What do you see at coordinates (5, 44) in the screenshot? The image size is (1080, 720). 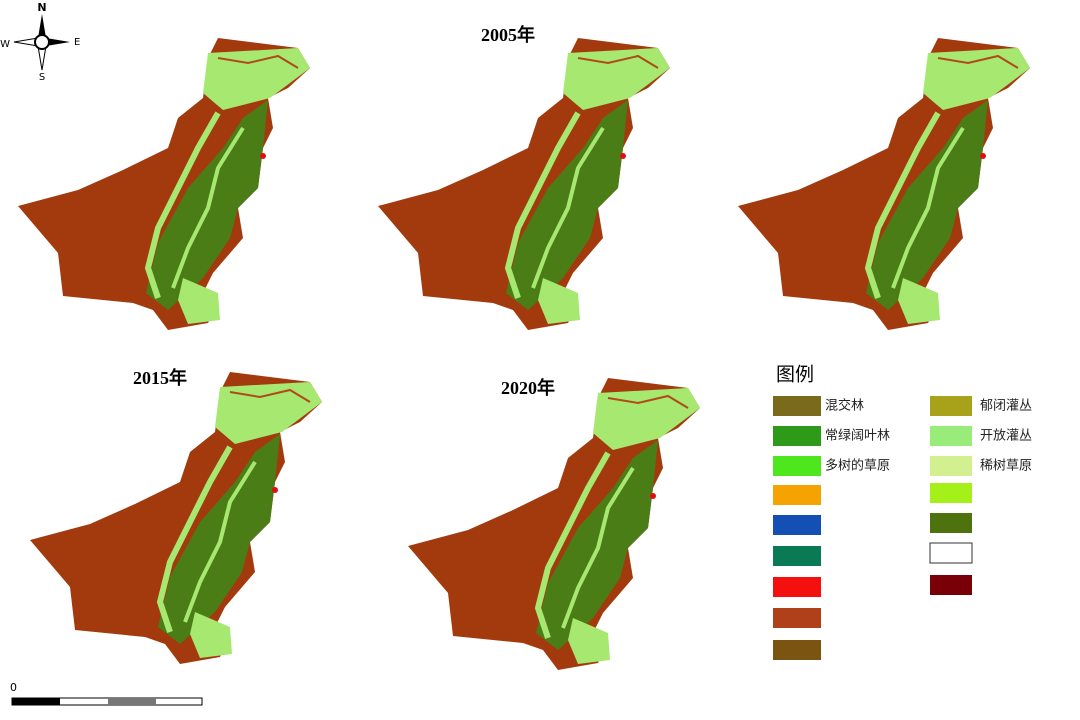 I see `compass-w: W` at bounding box center [5, 44].